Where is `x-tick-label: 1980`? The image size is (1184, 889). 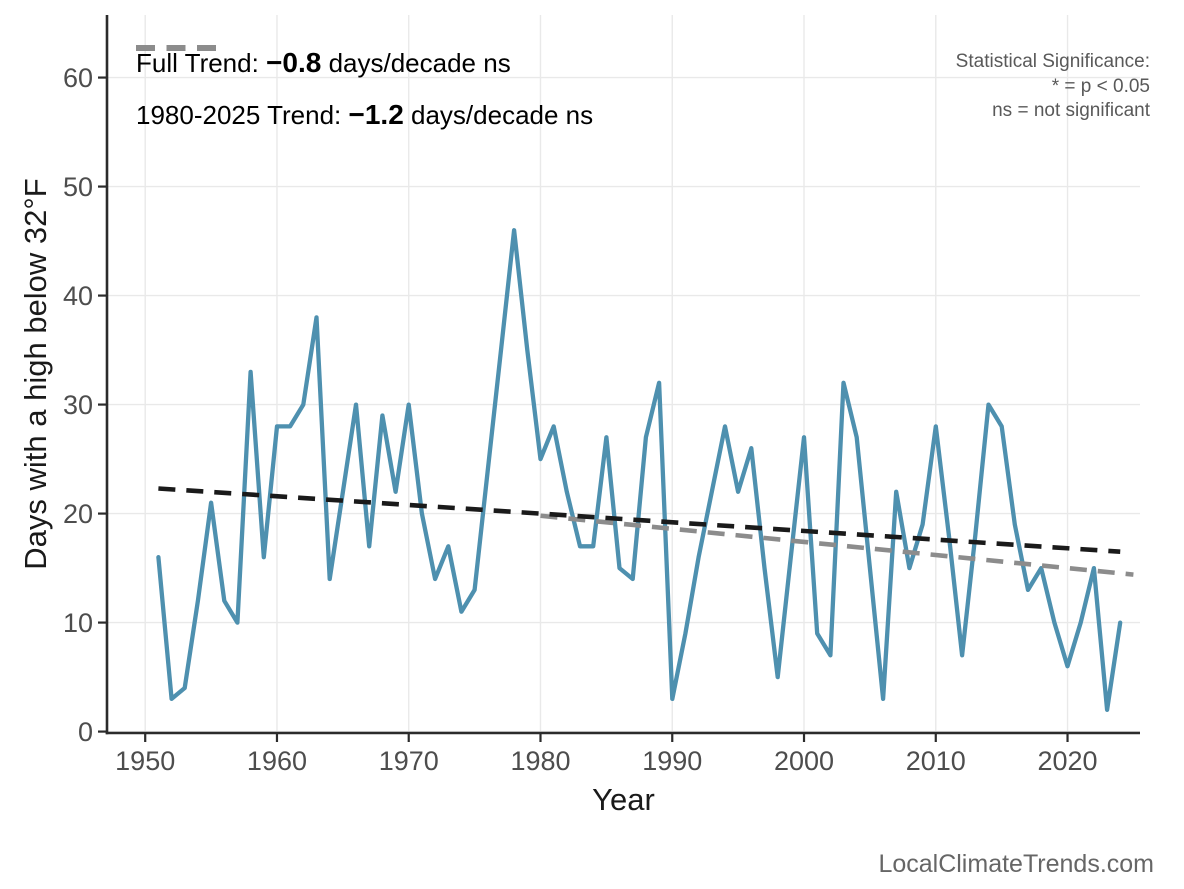 x-tick-label: 1980 is located at coordinates (540, 761).